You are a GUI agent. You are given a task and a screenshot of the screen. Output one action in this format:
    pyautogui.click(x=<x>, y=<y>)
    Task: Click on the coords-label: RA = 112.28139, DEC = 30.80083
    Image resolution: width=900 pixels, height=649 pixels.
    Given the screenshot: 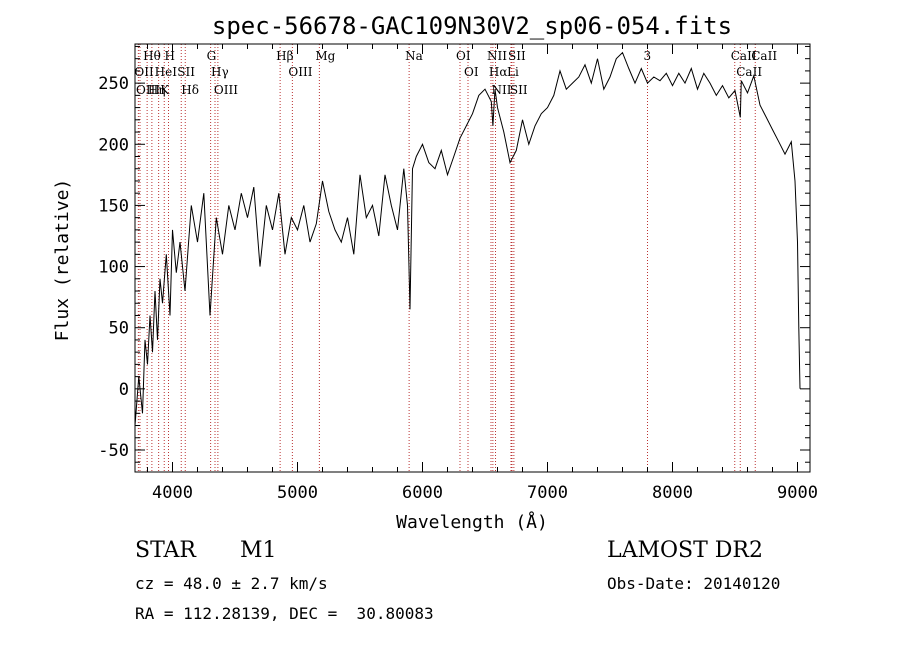 What is the action you would take?
    pyautogui.click(x=284, y=613)
    